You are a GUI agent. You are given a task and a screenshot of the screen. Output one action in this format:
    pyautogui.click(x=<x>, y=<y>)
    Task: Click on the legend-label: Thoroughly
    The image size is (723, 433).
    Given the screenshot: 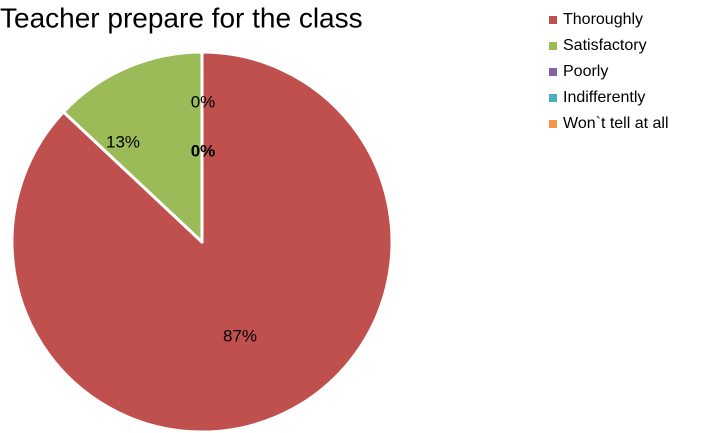 What is the action you would take?
    pyautogui.click(x=603, y=19)
    